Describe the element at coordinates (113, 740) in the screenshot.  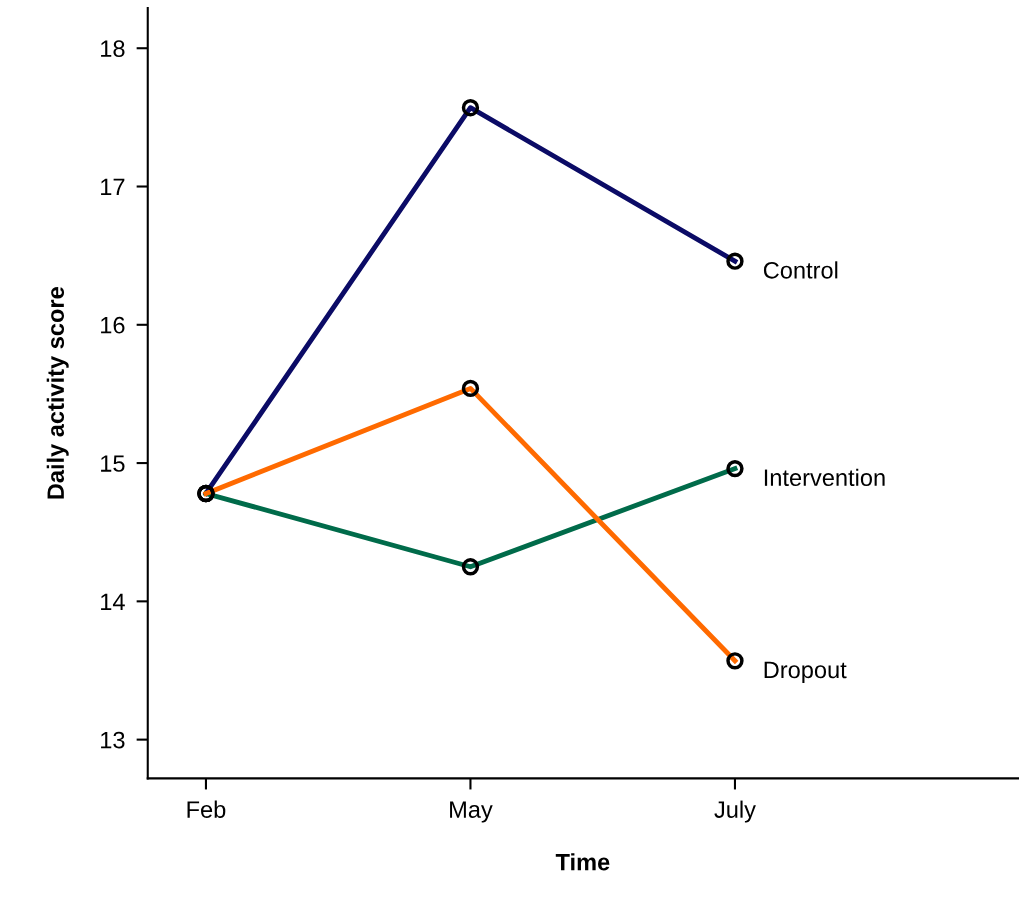
I see `y-tick-label: 13` at that location.